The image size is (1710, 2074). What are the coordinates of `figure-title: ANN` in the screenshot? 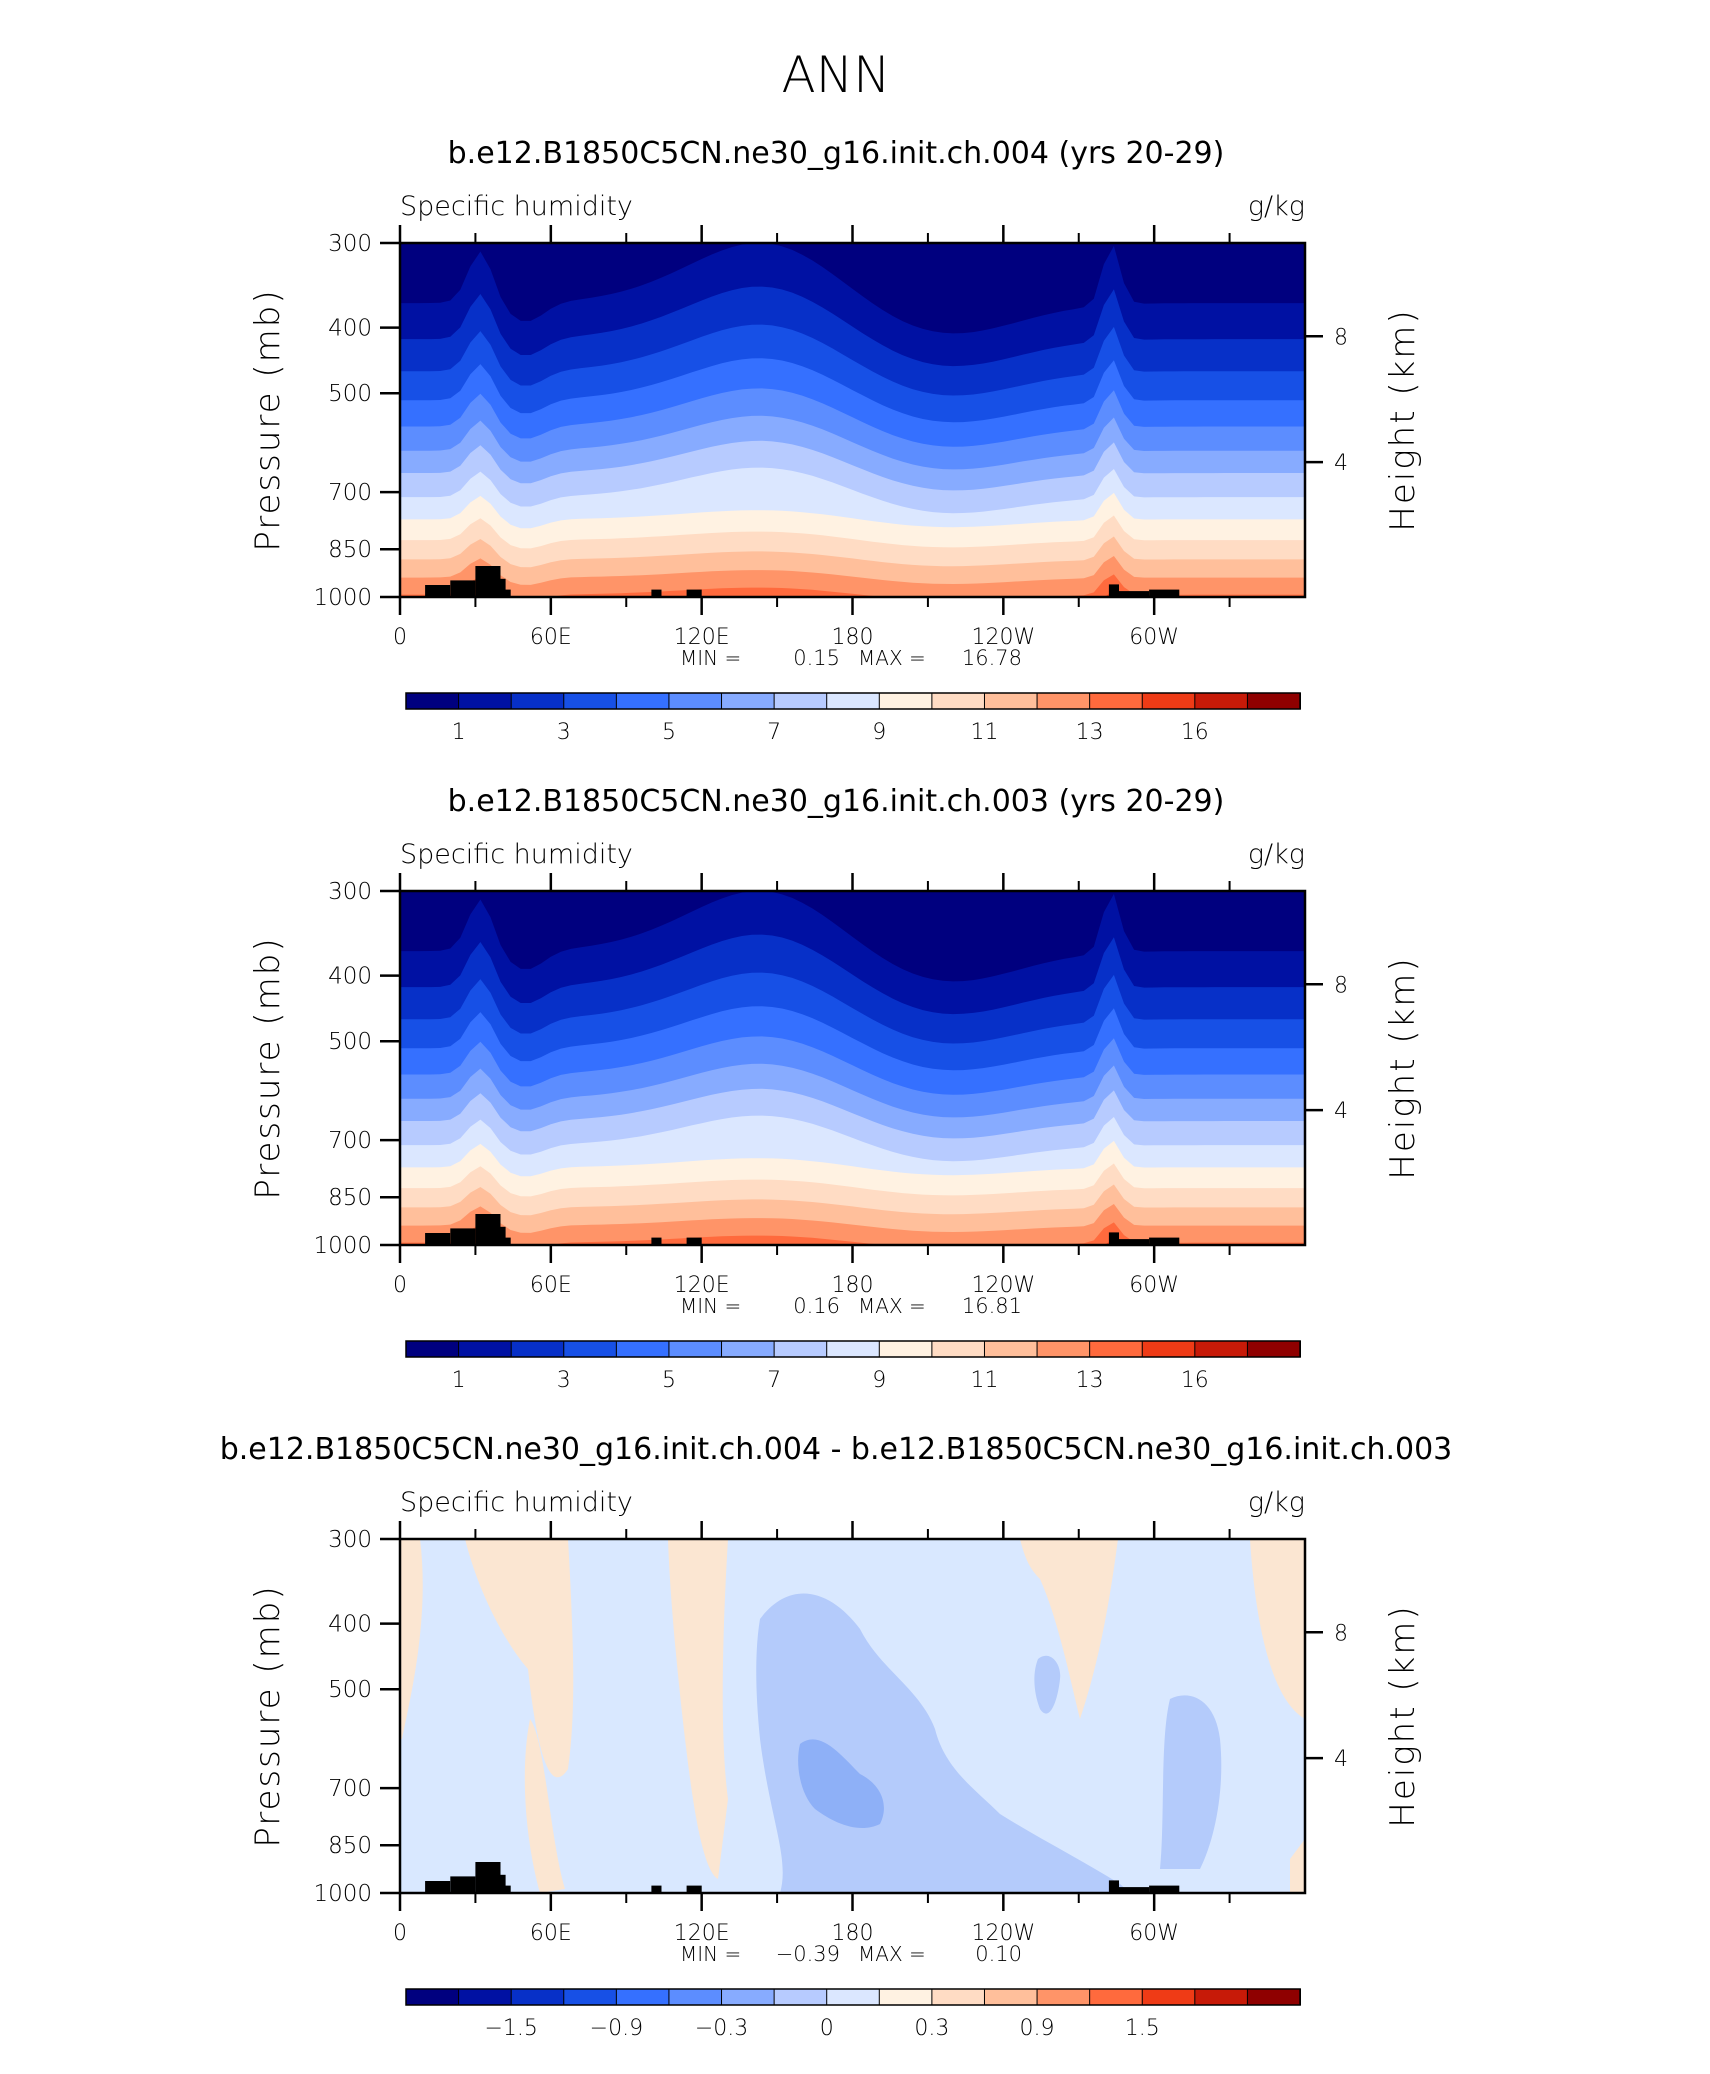 It's located at (835, 75).